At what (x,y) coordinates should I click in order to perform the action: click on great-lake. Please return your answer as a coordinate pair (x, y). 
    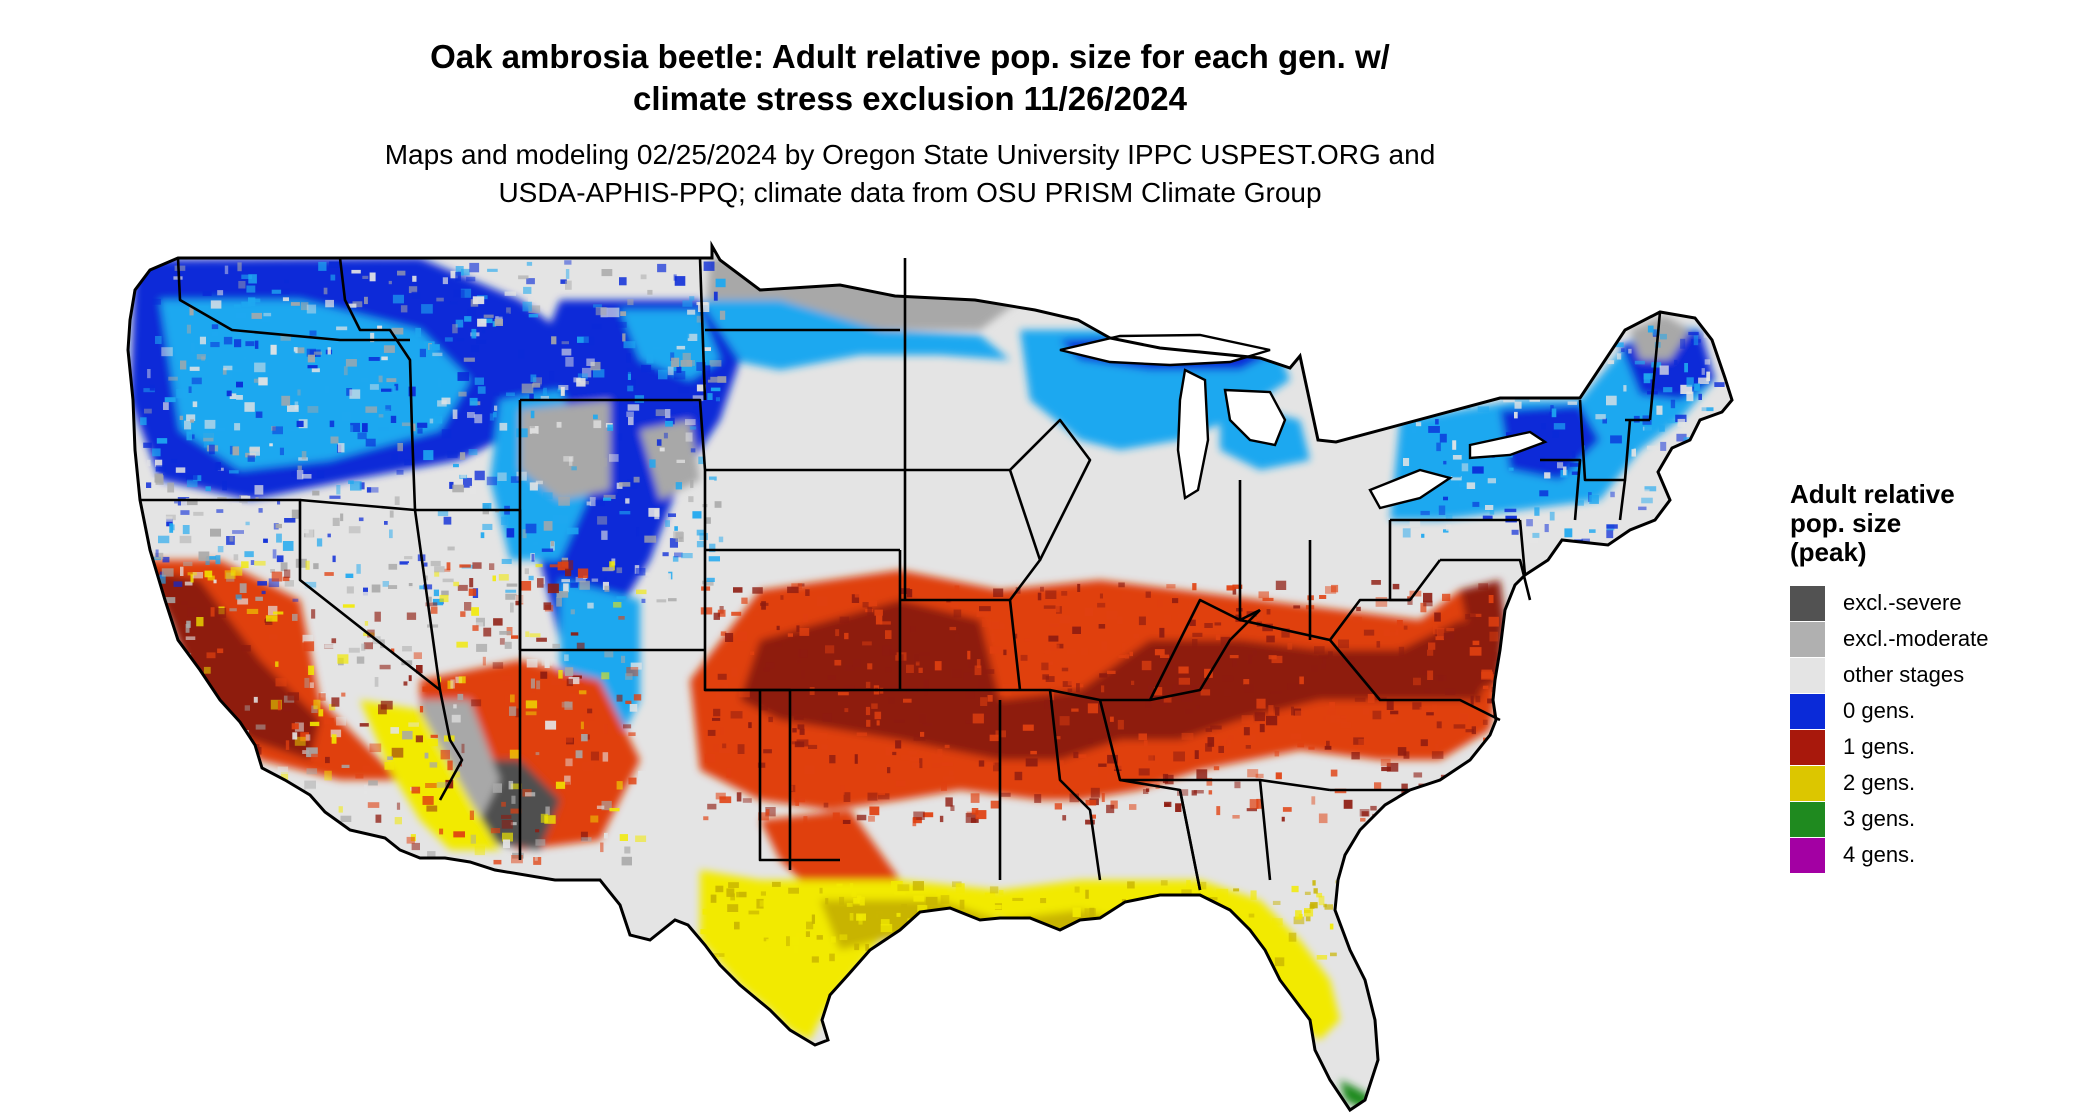
    Looking at the image, I should click on (1193, 434).